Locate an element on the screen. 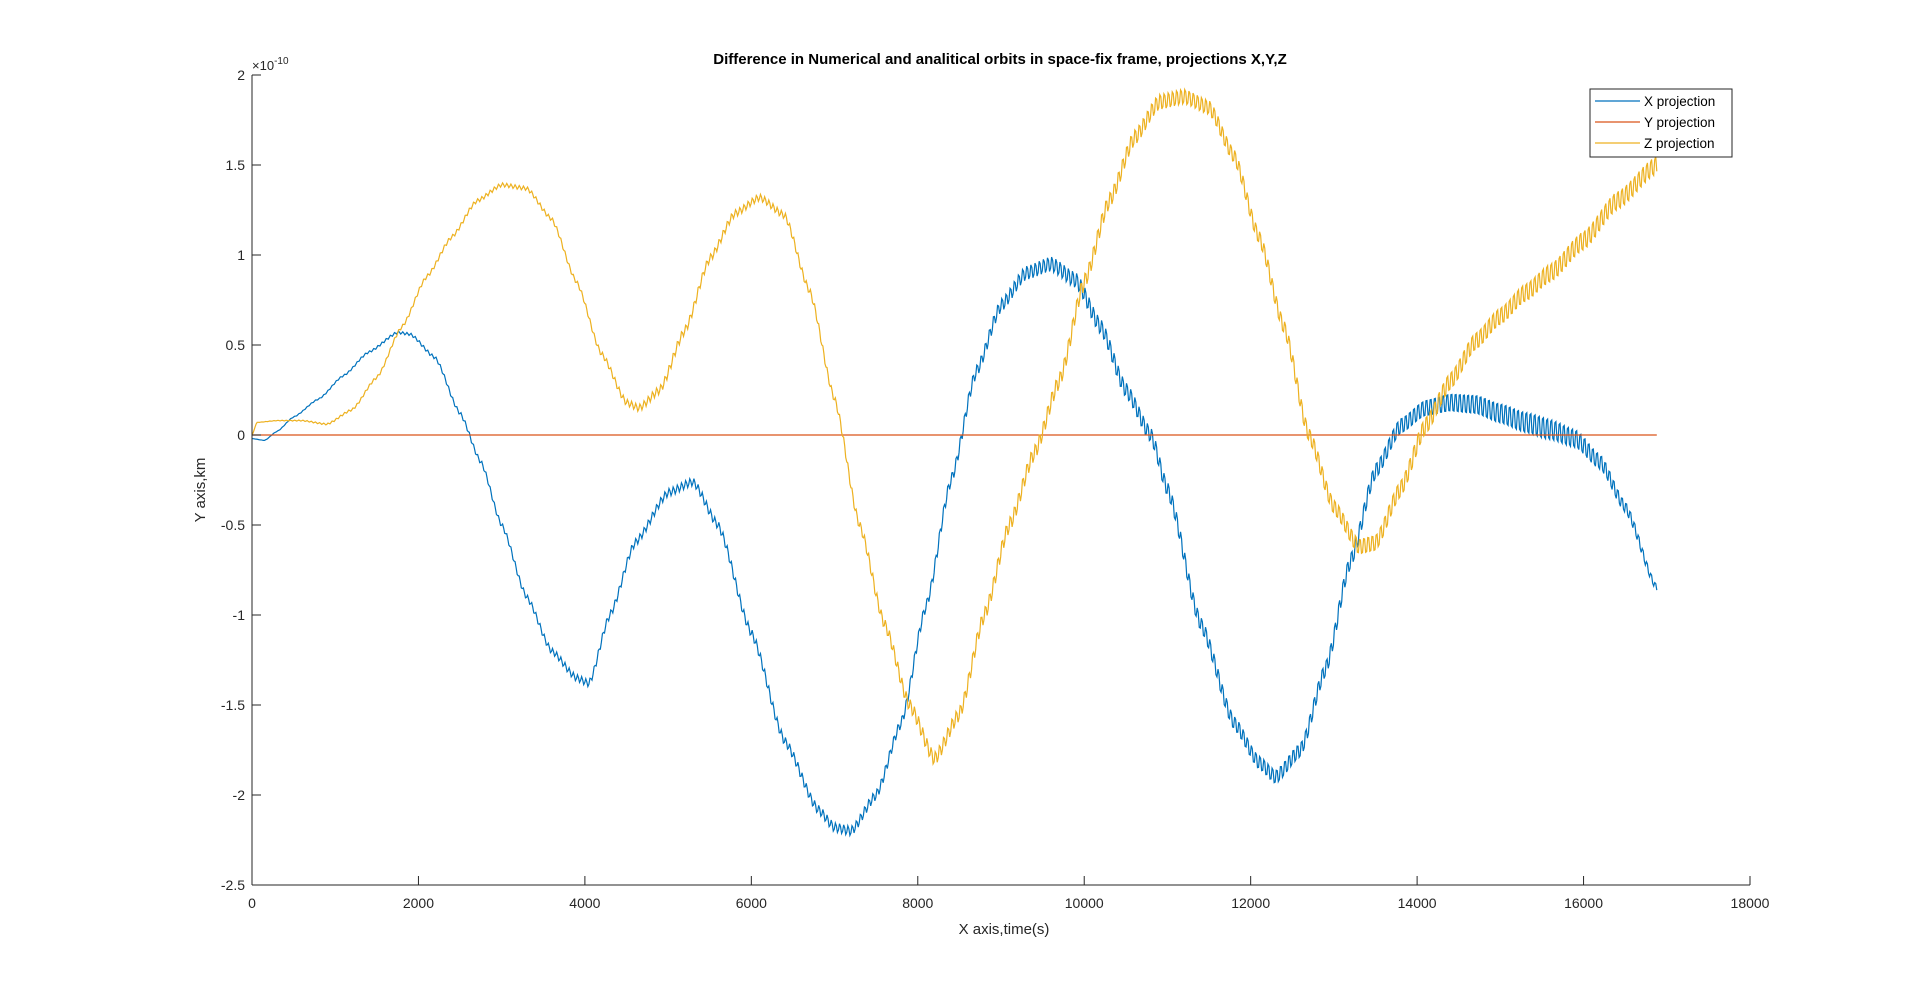 This screenshot has height=986, width=1920. y-tick-label: -2.5 is located at coordinates (233, 885).